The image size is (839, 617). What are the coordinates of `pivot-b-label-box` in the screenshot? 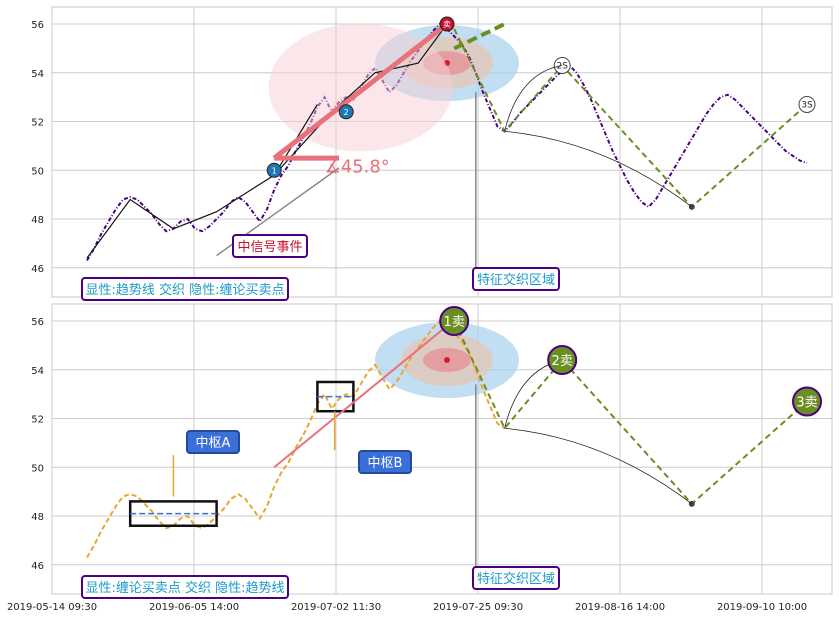 It's located at (385, 462).